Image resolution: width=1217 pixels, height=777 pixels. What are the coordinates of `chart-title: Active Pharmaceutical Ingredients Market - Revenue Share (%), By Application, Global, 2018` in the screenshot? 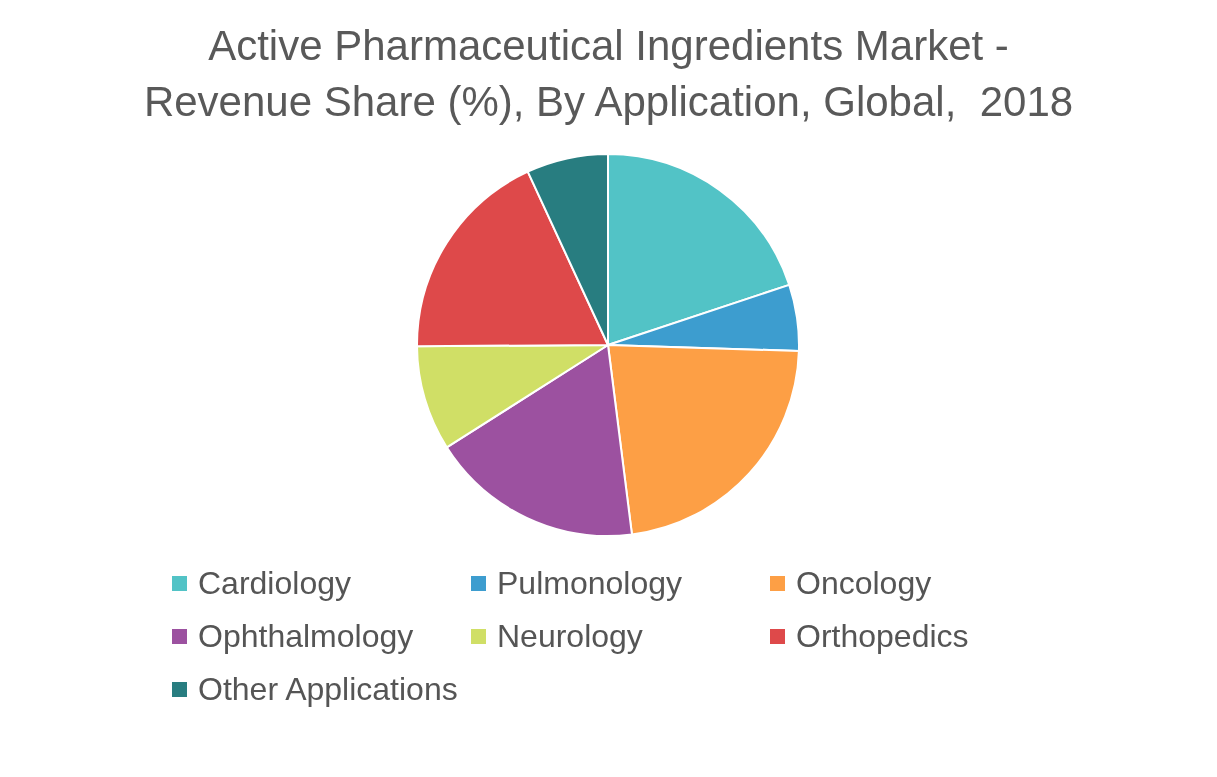 It's located at (608, 74).